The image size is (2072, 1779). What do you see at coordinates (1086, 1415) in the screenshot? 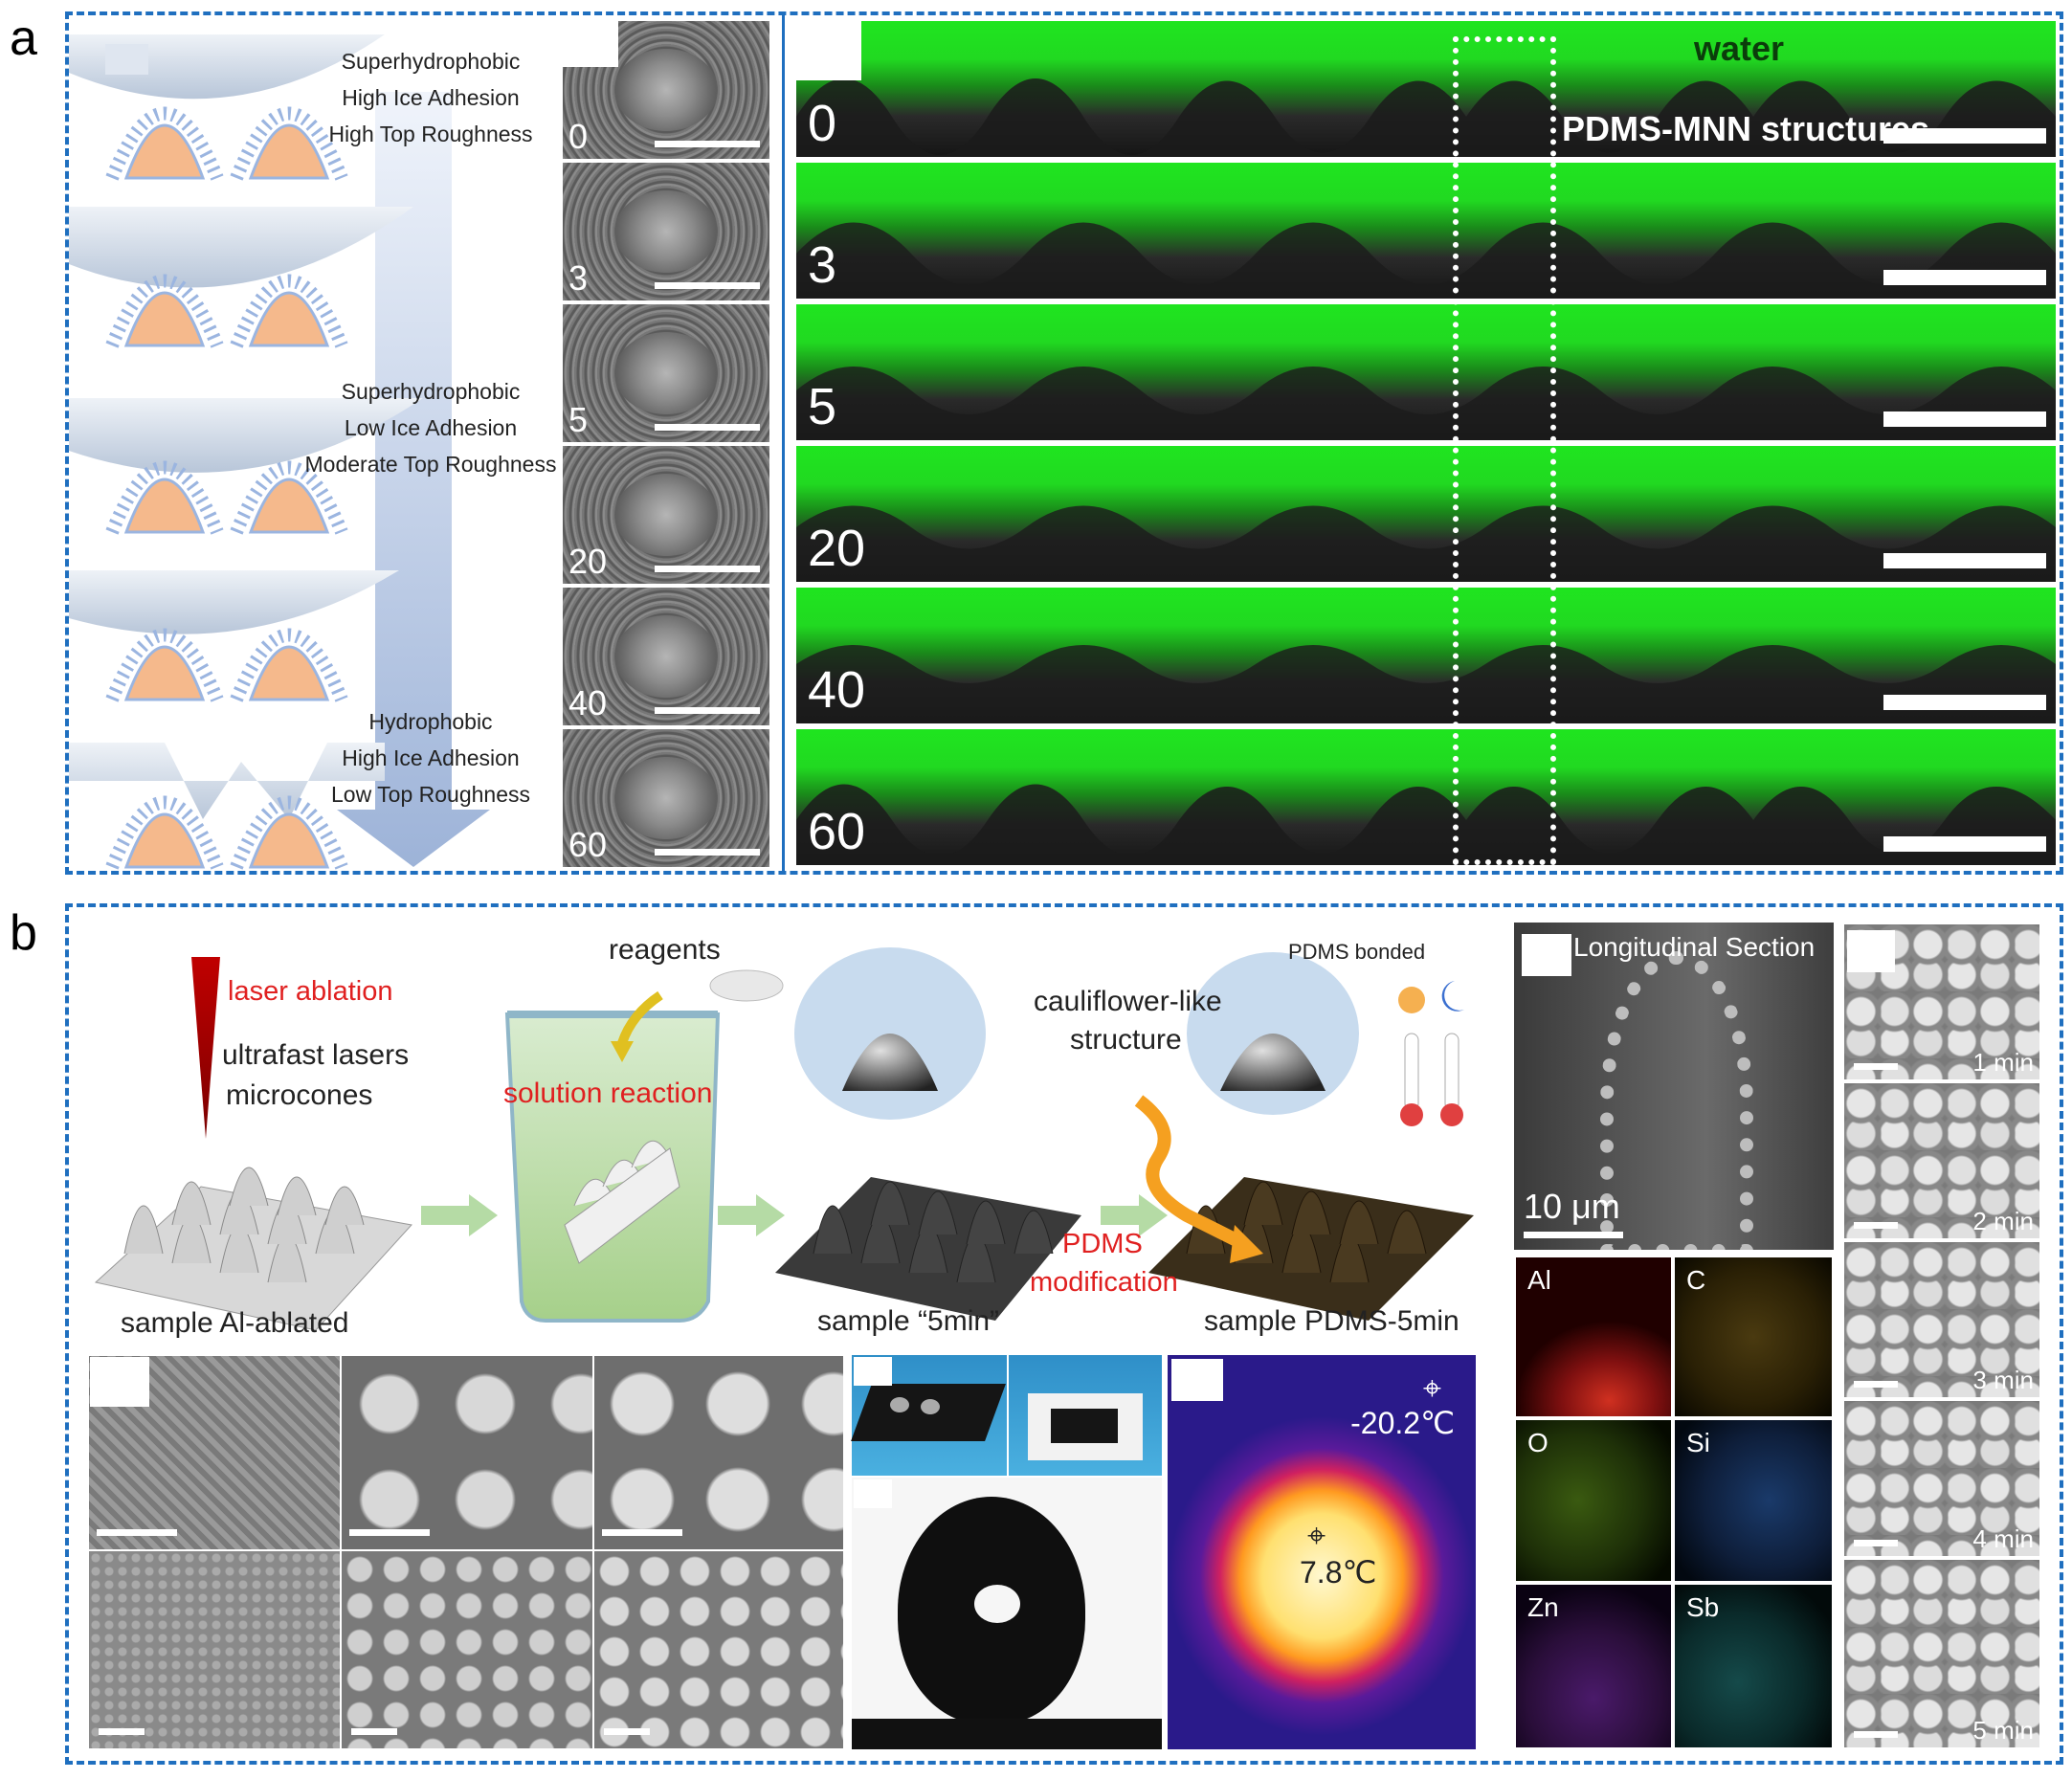
I see `photo-sample-ice` at bounding box center [1086, 1415].